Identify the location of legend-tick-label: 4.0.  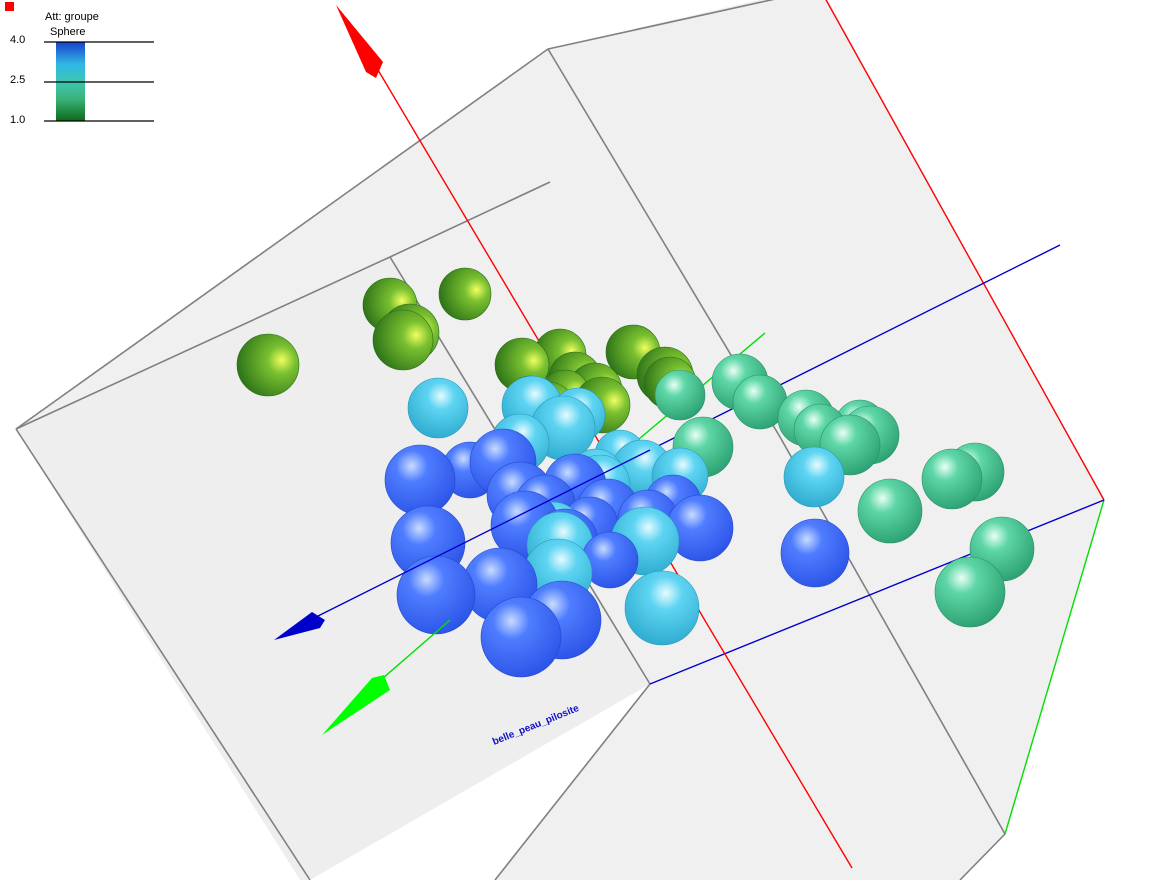
(17, 40).